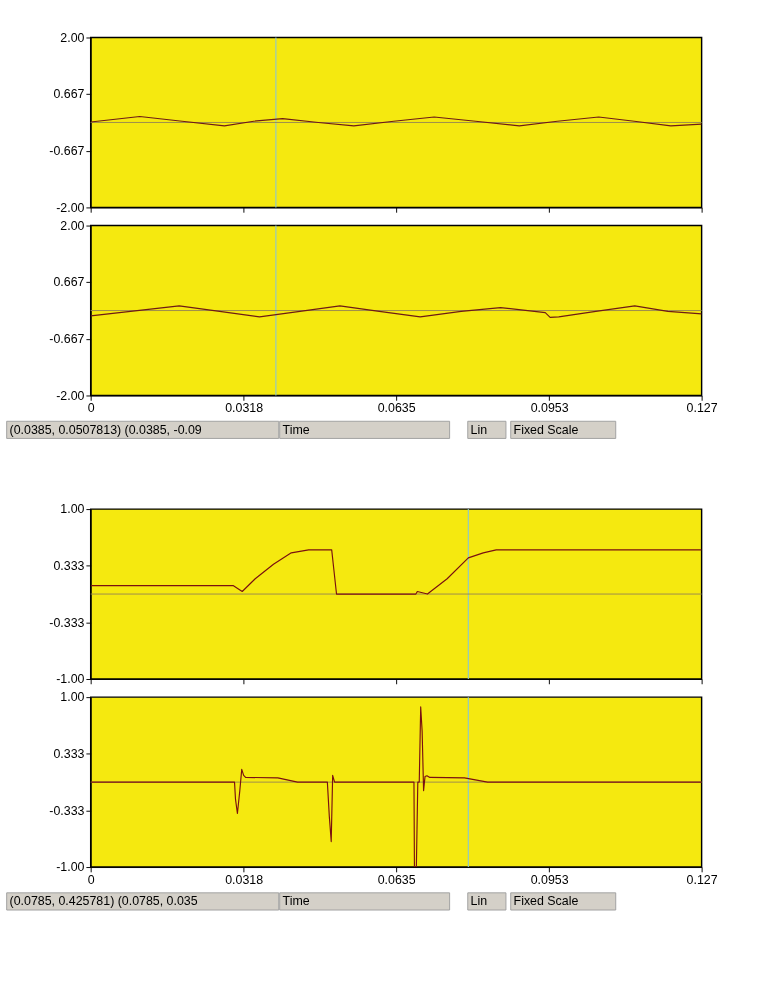  I want to click on text: (0.0385, 0.0507813) (0.0385, -0.09, so click(105, 429).